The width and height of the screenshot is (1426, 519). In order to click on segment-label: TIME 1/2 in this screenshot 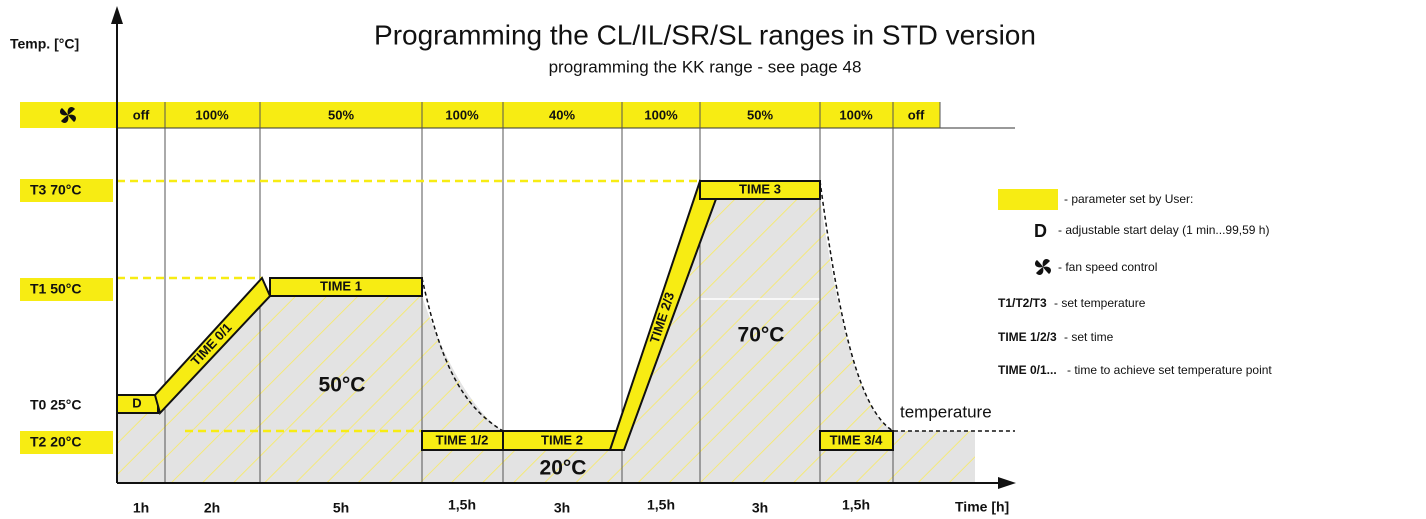, I will do `click(462, 439)`.